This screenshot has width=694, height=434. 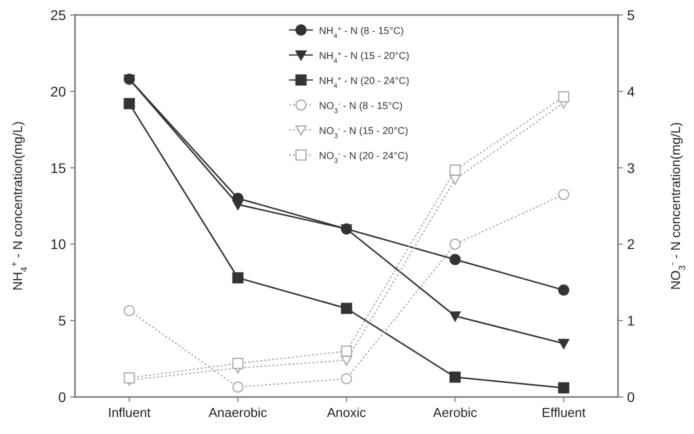 What do you see at coordinates (564, 412) in the screenshot?
I see `x-tick-label: Effluent` at bounding box center [564, 412].